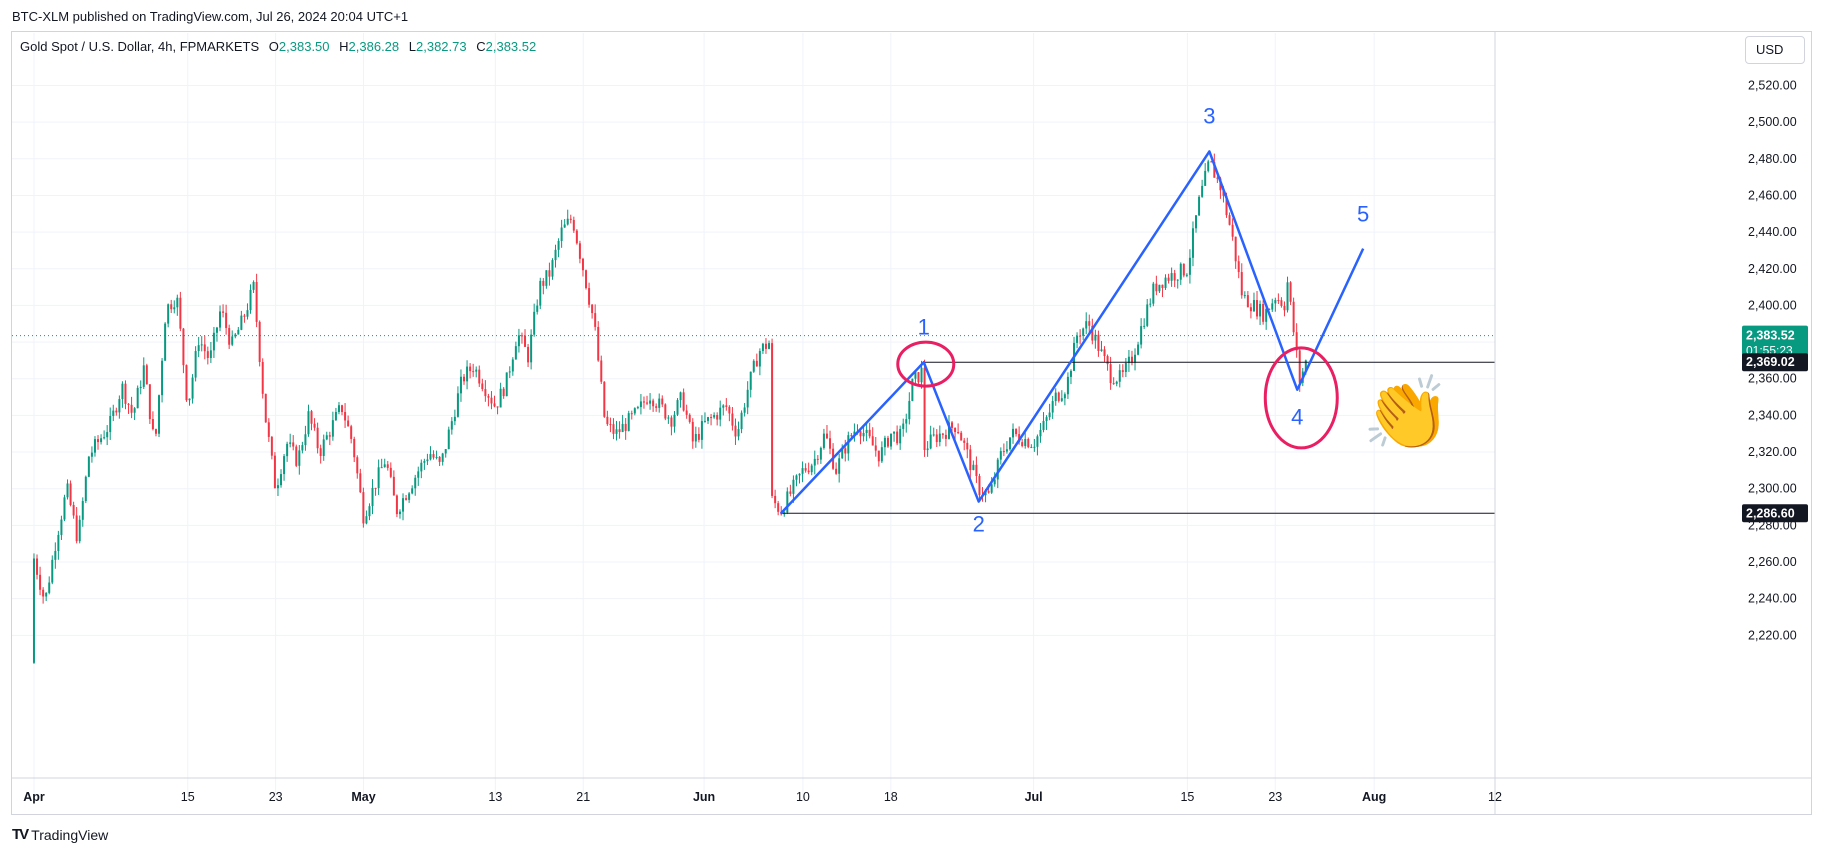  Describe the element at coordinates (1297, 417) in the screenshot. I see `wave-label-4: 4` at that location.